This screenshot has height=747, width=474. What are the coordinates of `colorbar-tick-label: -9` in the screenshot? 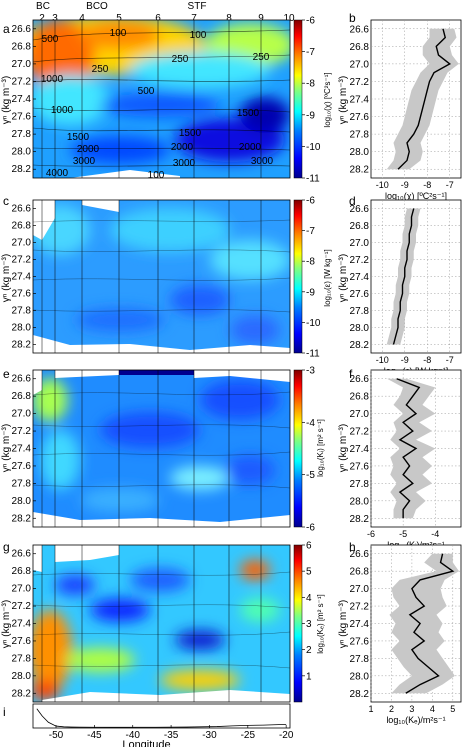 It's located at (310, 292).